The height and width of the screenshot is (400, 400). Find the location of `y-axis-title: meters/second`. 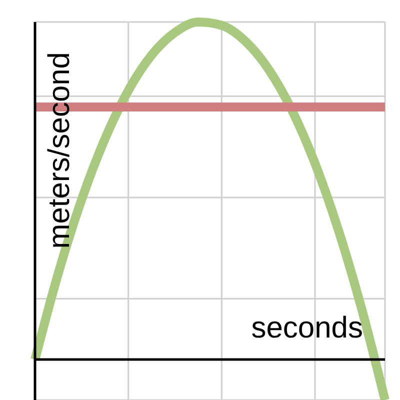

y-axis-title: meters/second is located at coordinates (59, 150).